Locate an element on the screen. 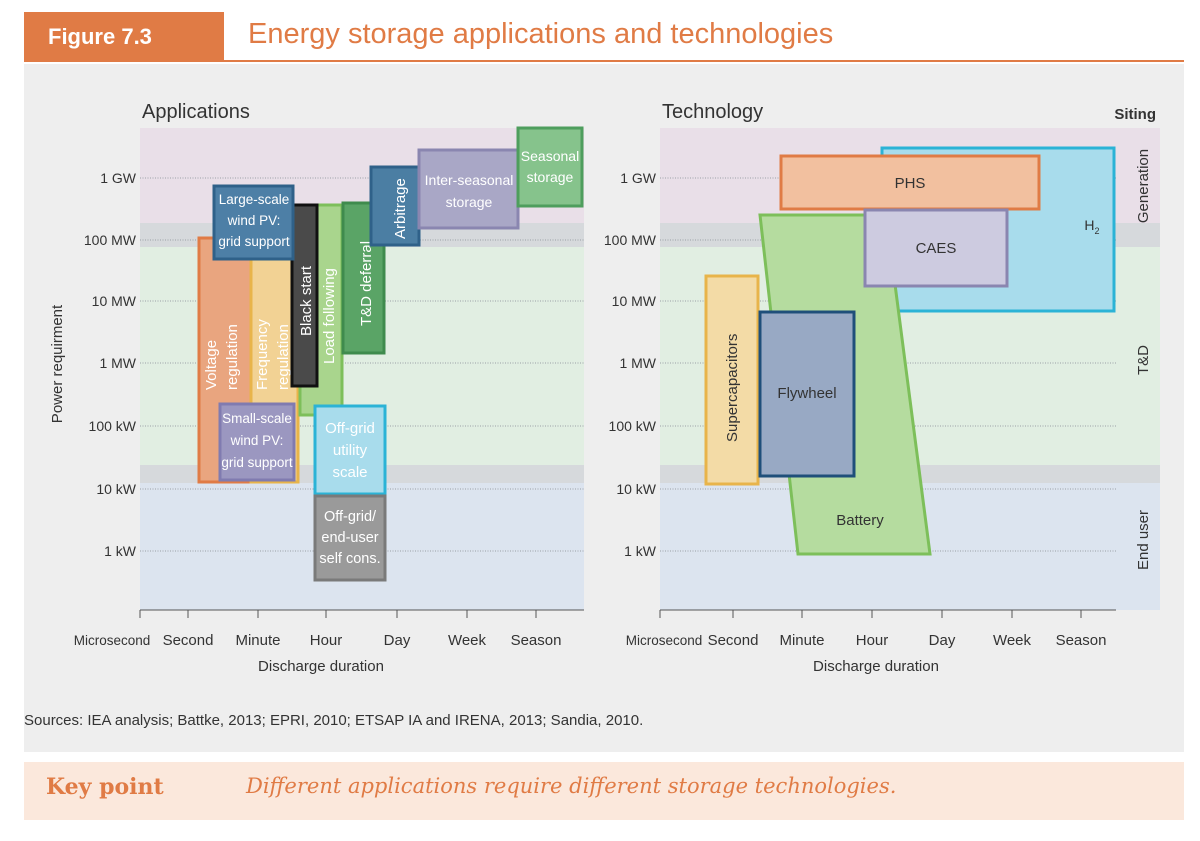 The image size is (1200, 841). application-off-grid-utility-scale: Off-grid utility scale is located at coordinates (350, 450).